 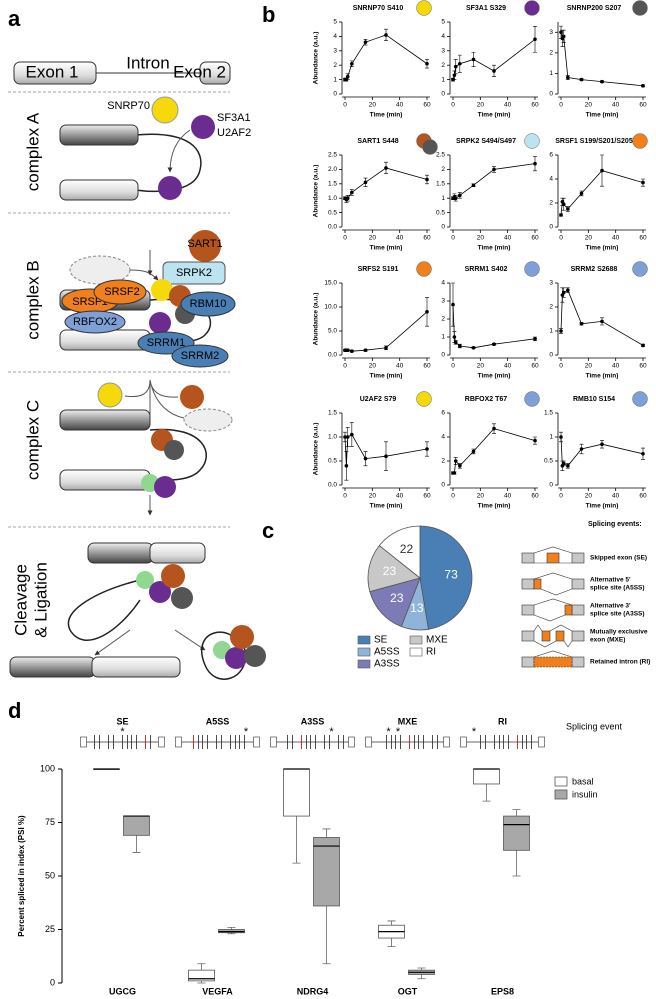 I want to click on y-tick-label: 3, so click(x=443, y=301).